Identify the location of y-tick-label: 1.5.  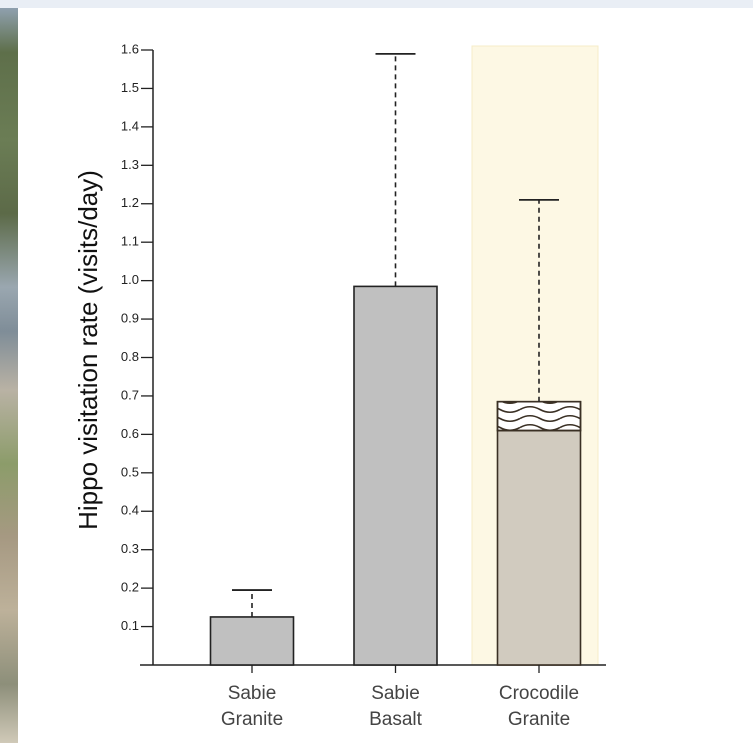
(130, 87).